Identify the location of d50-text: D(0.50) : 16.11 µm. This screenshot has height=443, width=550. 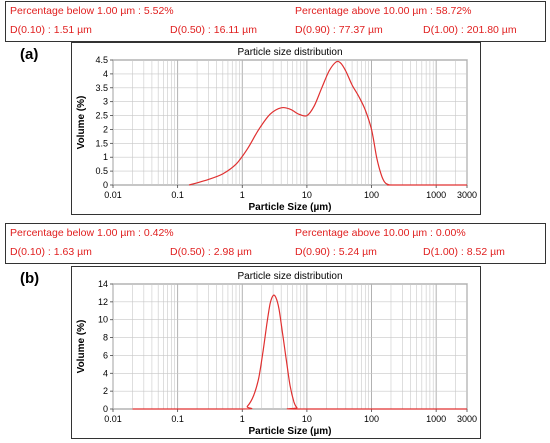
(213, 30).